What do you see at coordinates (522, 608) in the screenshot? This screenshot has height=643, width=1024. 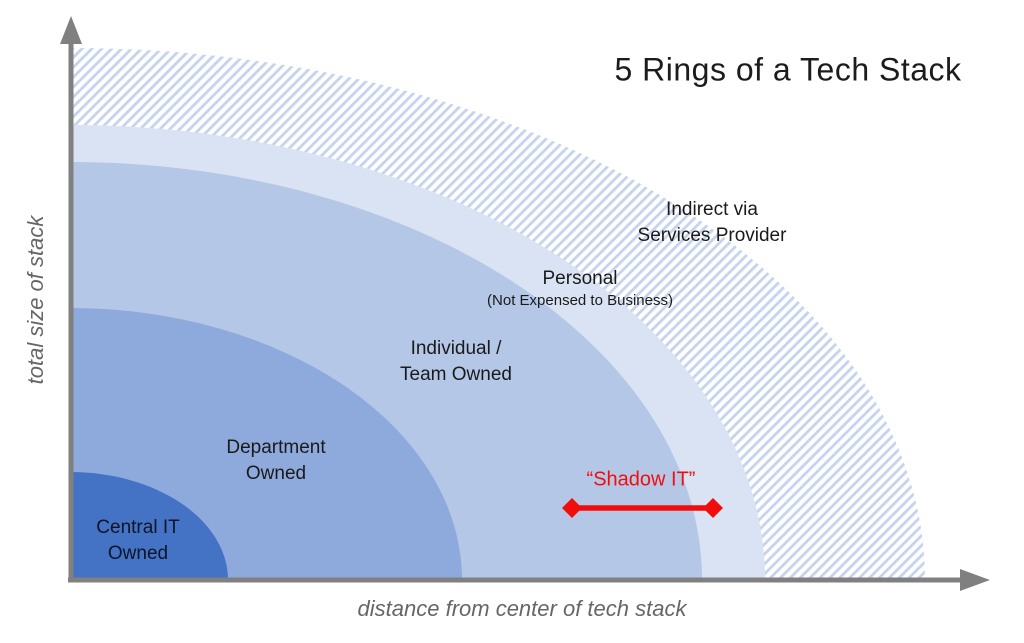 I see `x-axis-label: distance from center of tech stack` at bounding box center [522, 608].